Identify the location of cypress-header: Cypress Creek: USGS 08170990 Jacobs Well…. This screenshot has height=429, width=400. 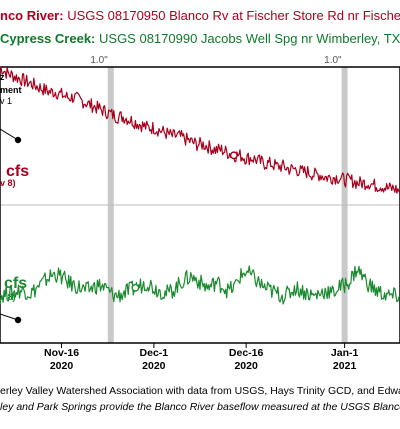
(200, 38).